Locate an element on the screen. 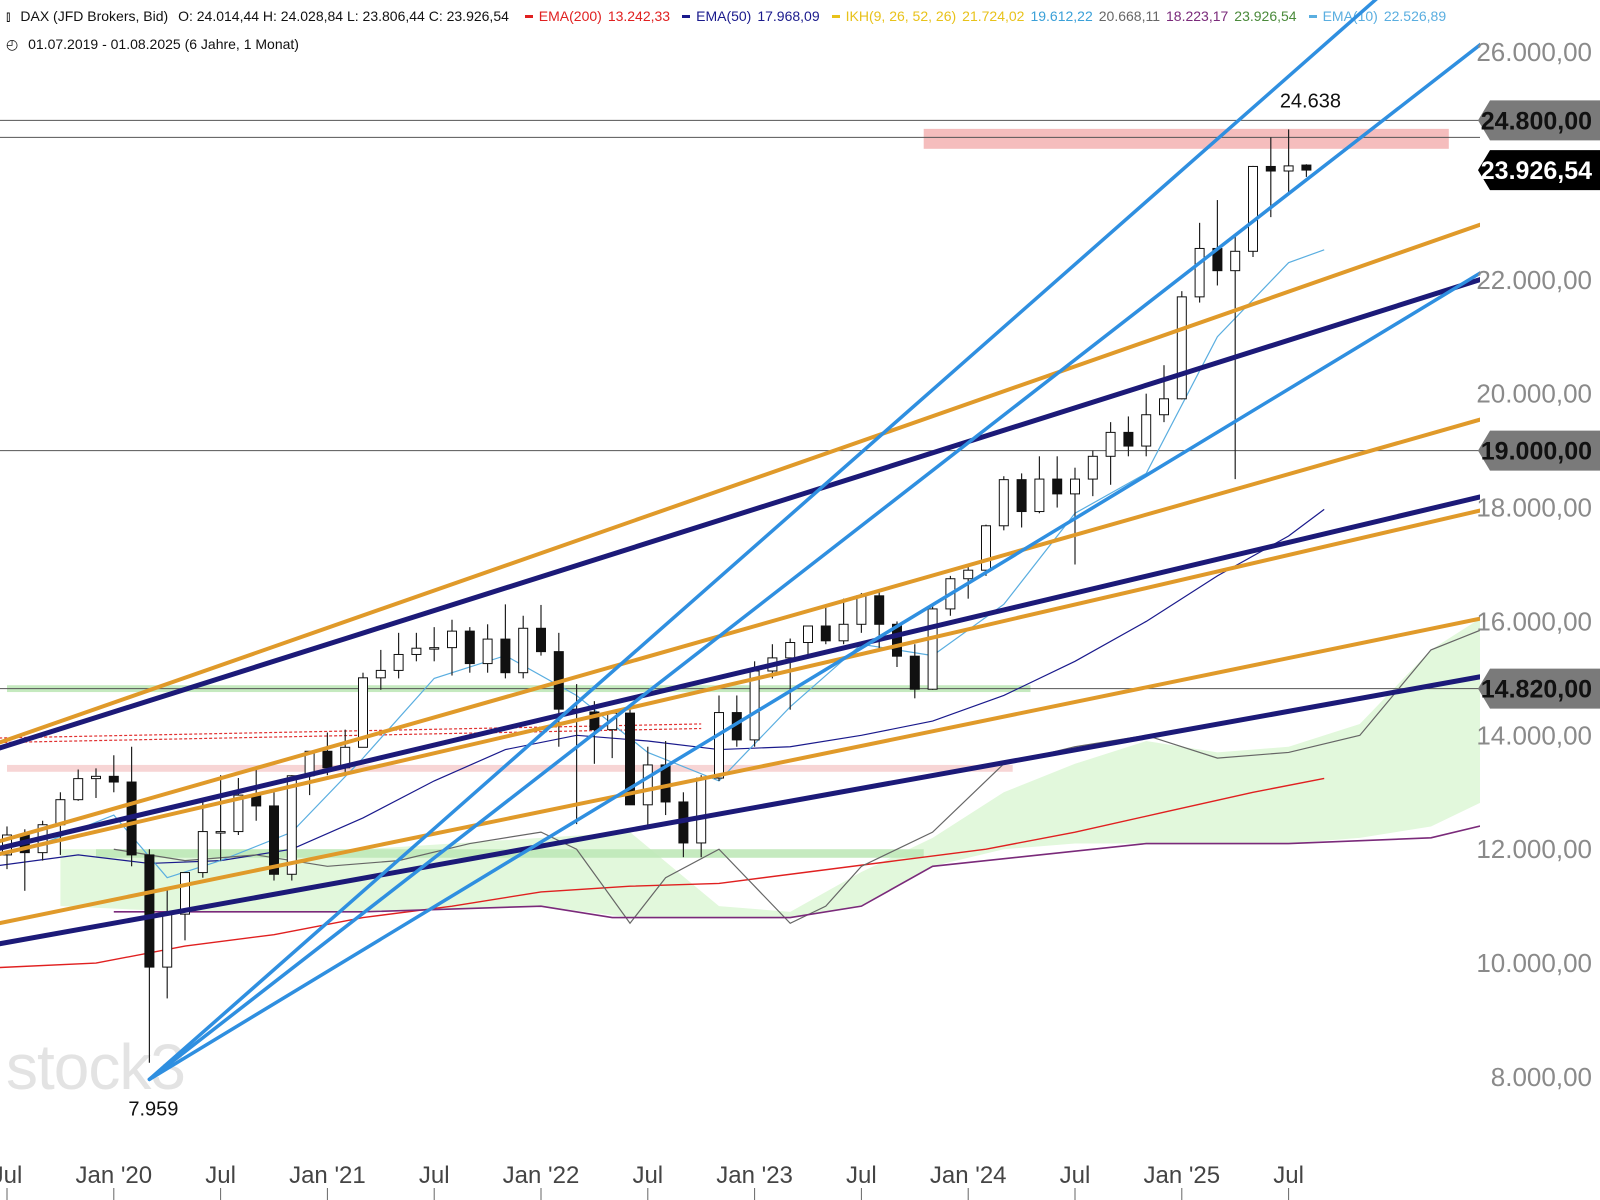 This screenshot has height=1200, width=1600. legend-value: 22.526,89 is located at coordinates (1415, 16).